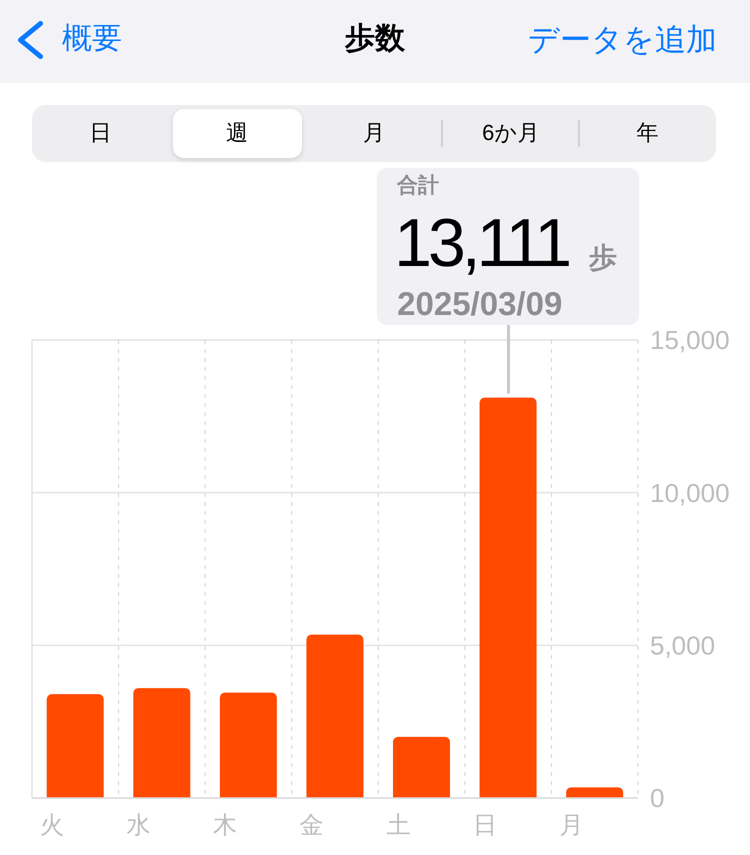 The image size is (750, 855). What do you see at coordinates (479, 304) in the screenshot?
I see `text: 2025/03/09` at bounding box center [479, 304].